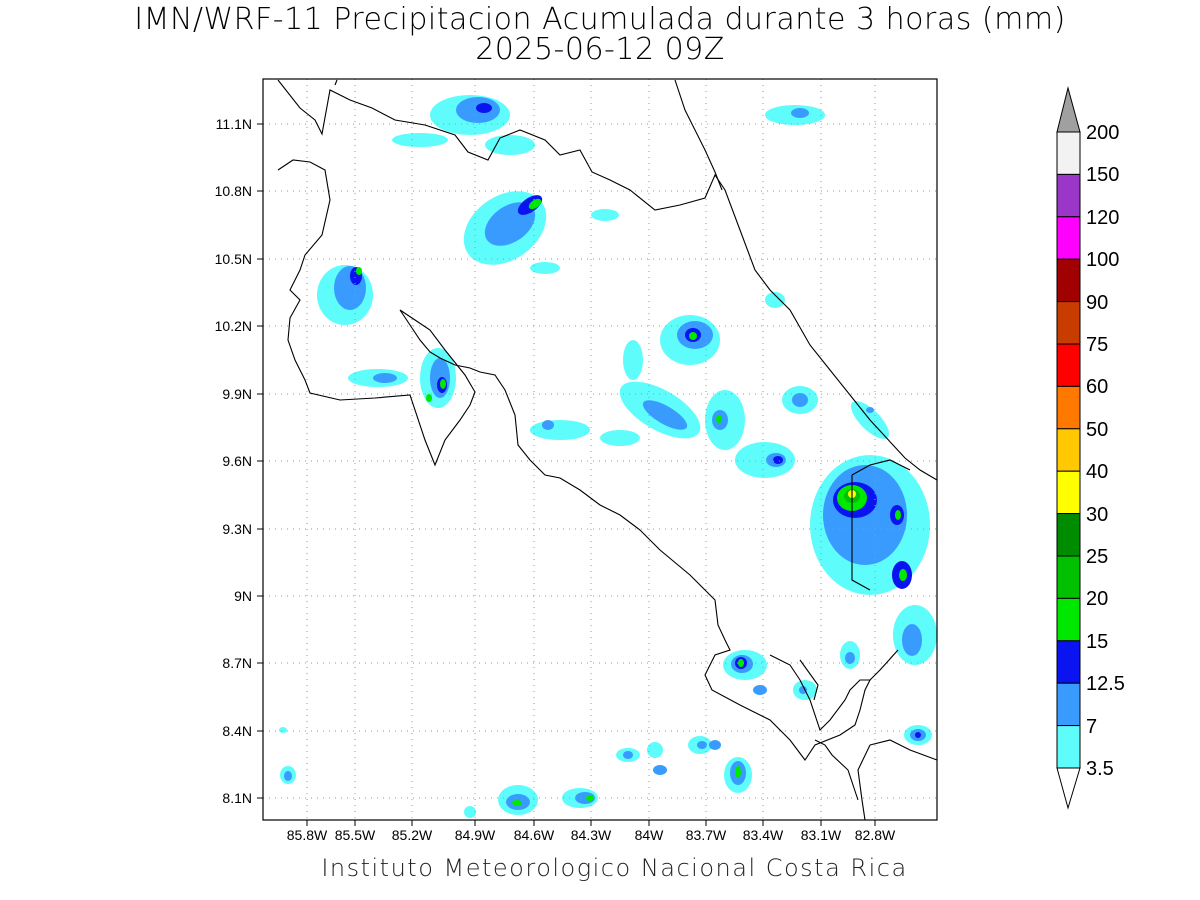  Describe the element at coordinates (1100, 769) in the screenshot. I see `colorbar-label: 3.5` at that location.